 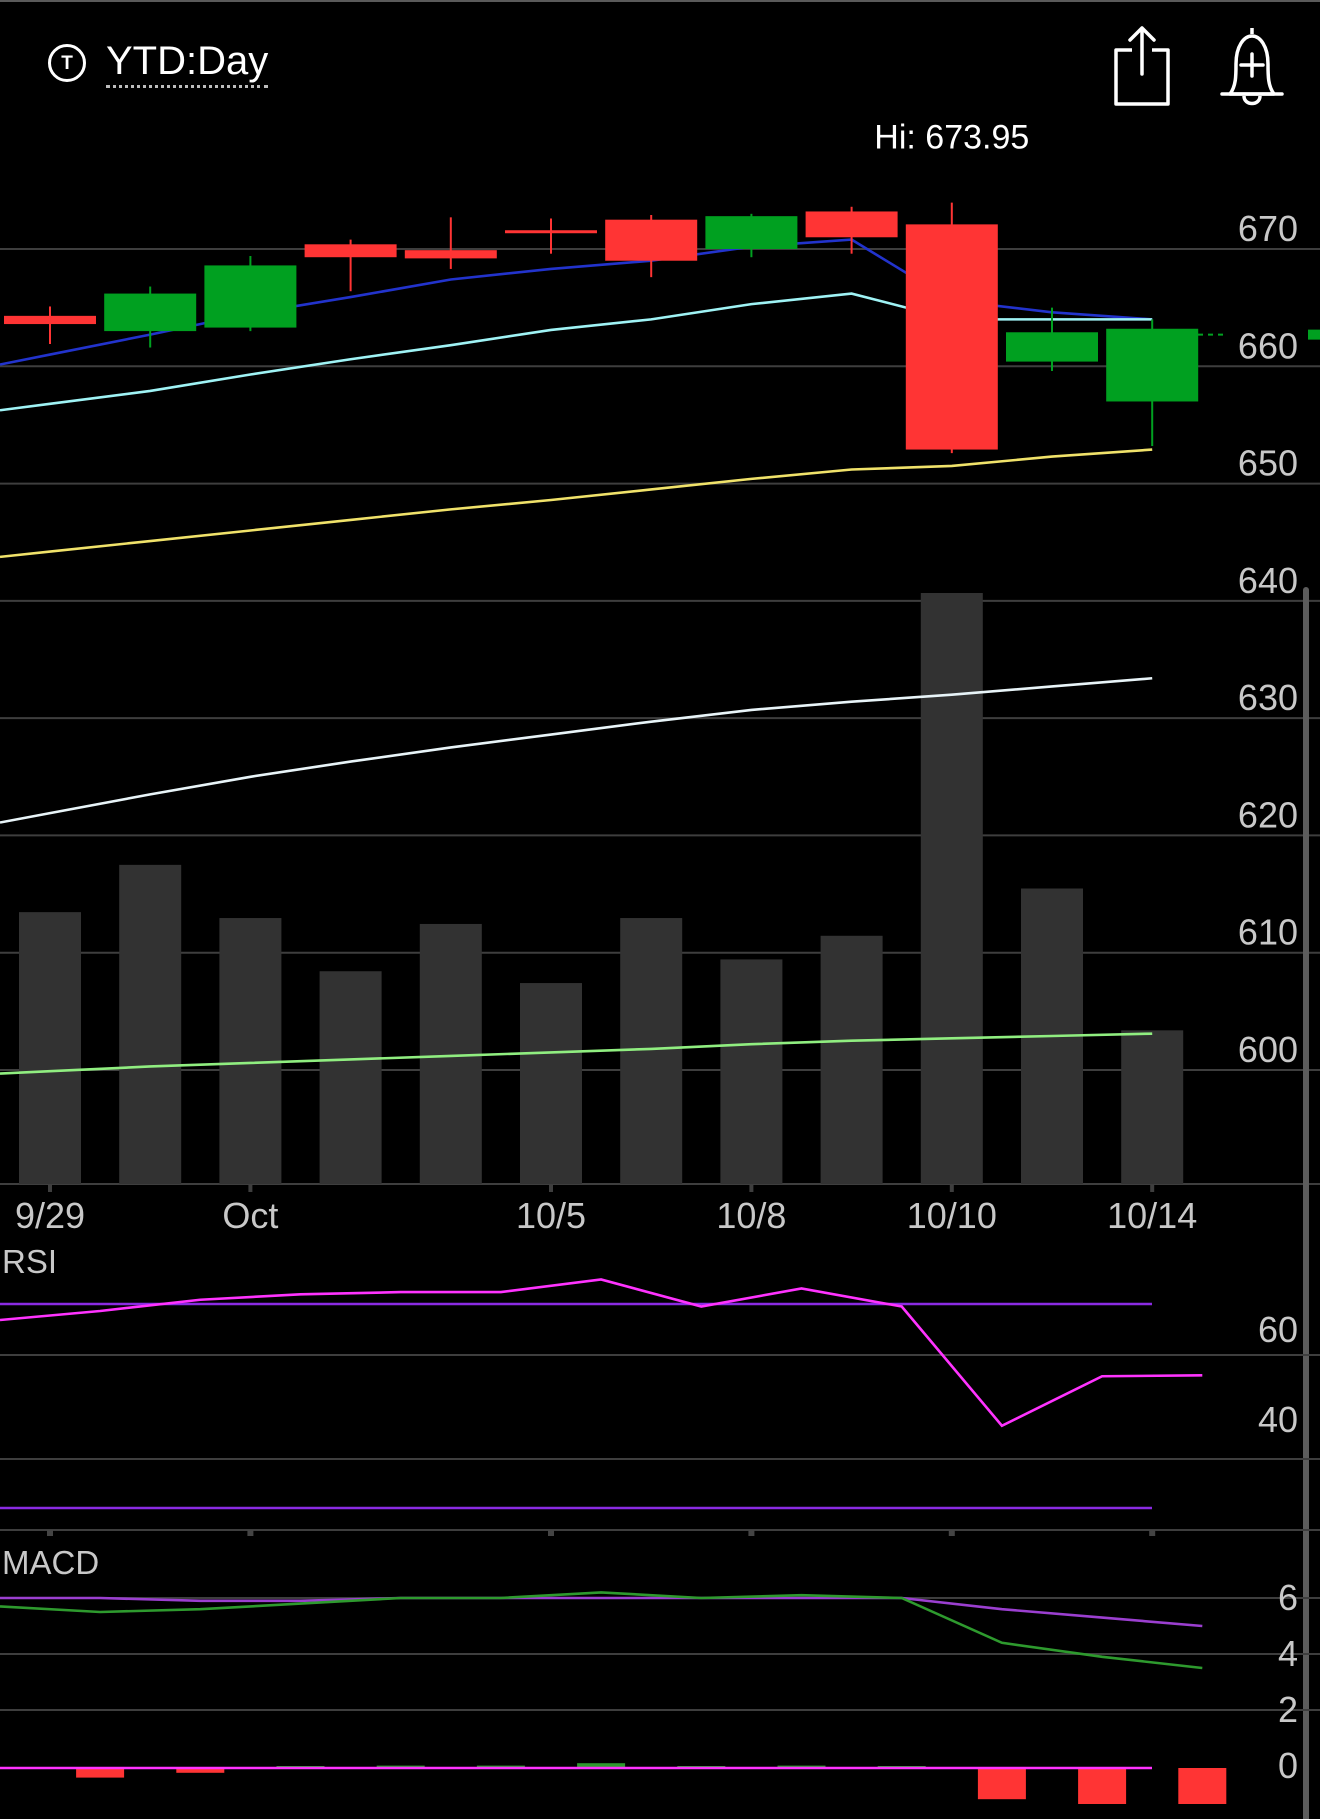 What do you see at coordinates (50, 1215) in the screenshot?
I see `date-axis-label: 9/29` at bounding box center [50, 1215].